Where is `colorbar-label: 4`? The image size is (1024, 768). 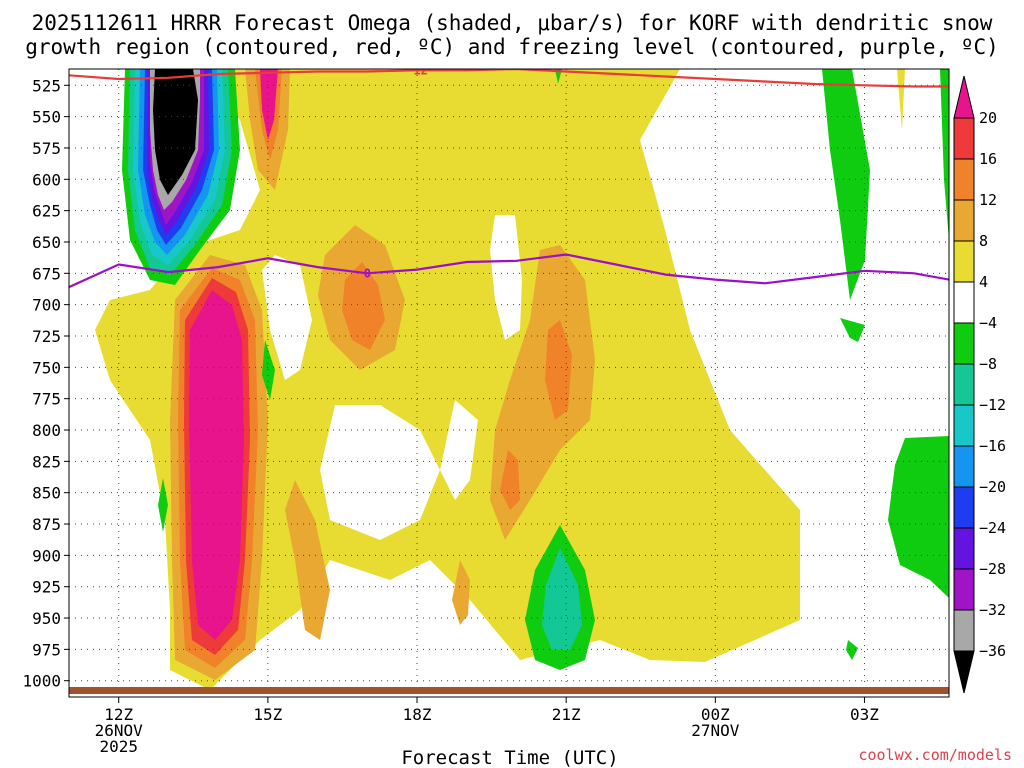
colorbar-label: 4 is located at coordinates (983, 282).